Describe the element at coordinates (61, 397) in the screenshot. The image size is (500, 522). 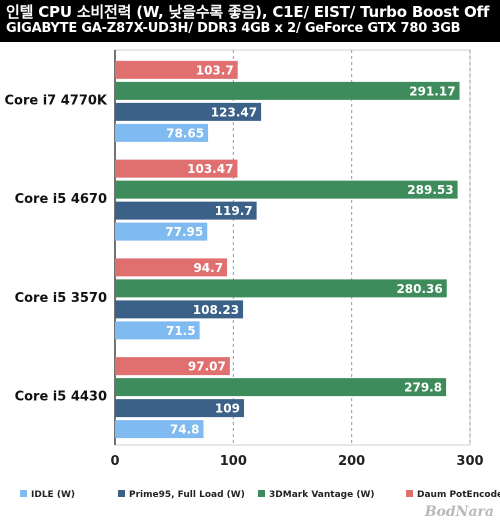
I see `category-label: Core i5 4430` at that location.